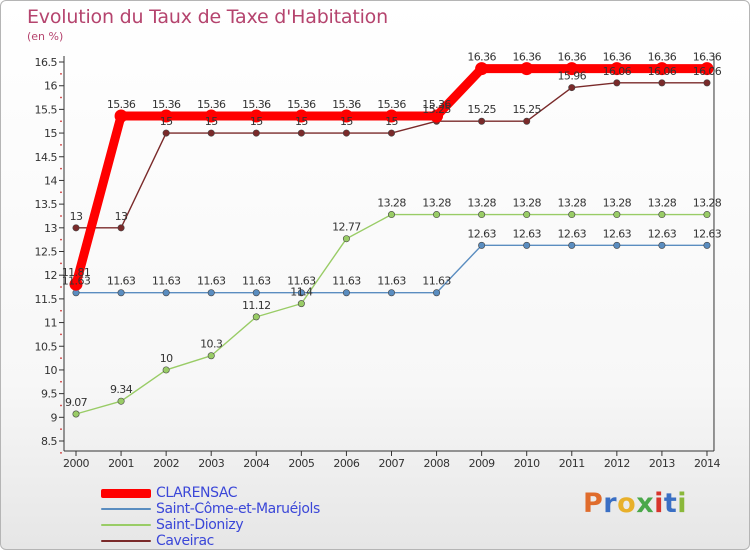 The width and height of the screenshot is (750, 550). I want to click on y-tick-label: 15.5, so click(46, 109).